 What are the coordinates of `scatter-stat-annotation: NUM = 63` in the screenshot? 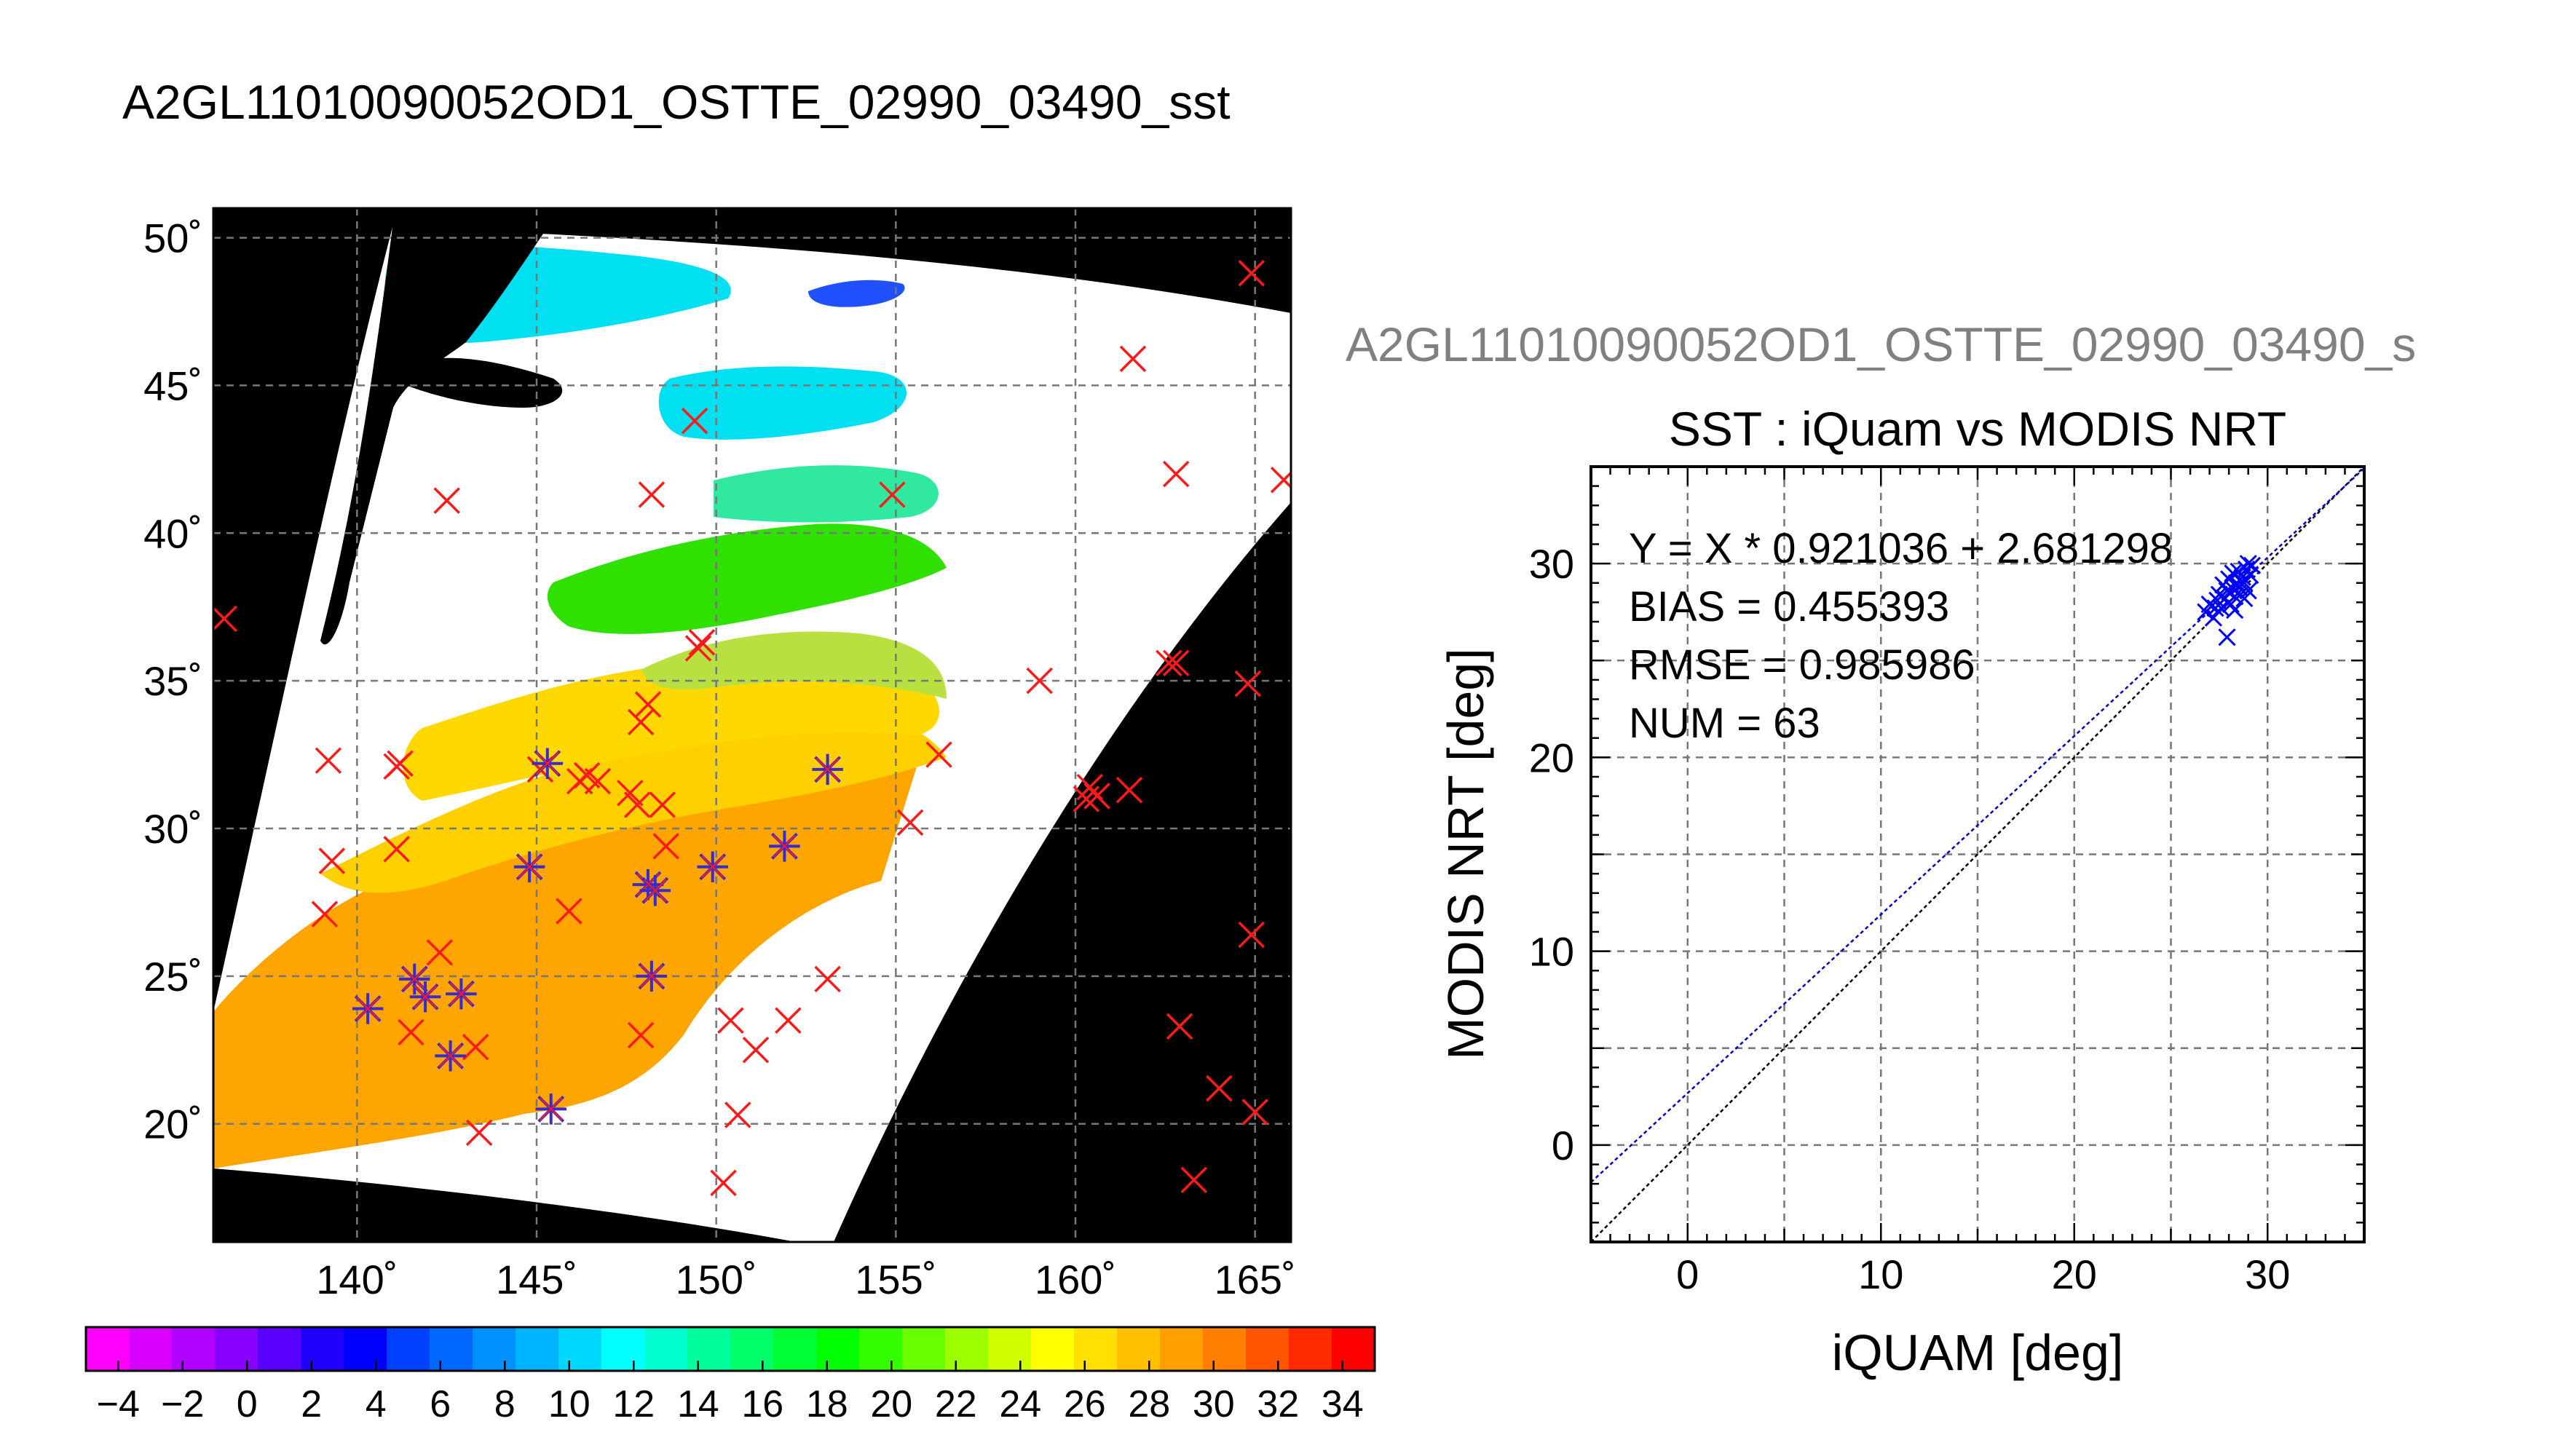 It's located at (1724, 723).